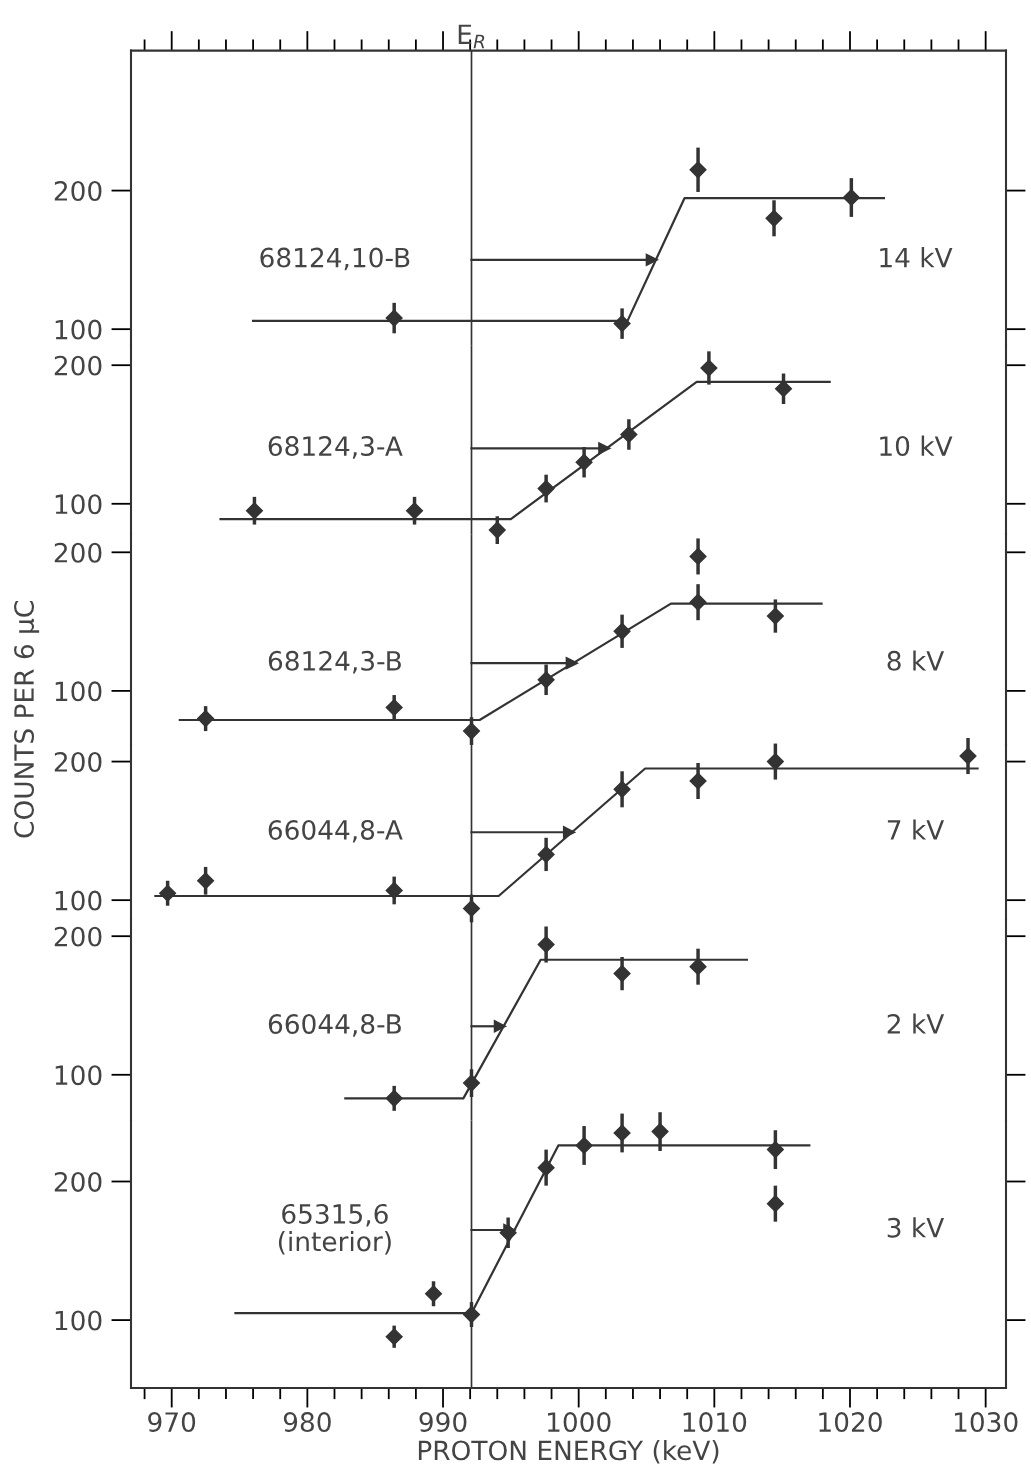  What do you see at coordinates (334, 1229) in the screenshot?
I see `annotation: 65315,6 (interior)` at bounding box center [334, 1229].